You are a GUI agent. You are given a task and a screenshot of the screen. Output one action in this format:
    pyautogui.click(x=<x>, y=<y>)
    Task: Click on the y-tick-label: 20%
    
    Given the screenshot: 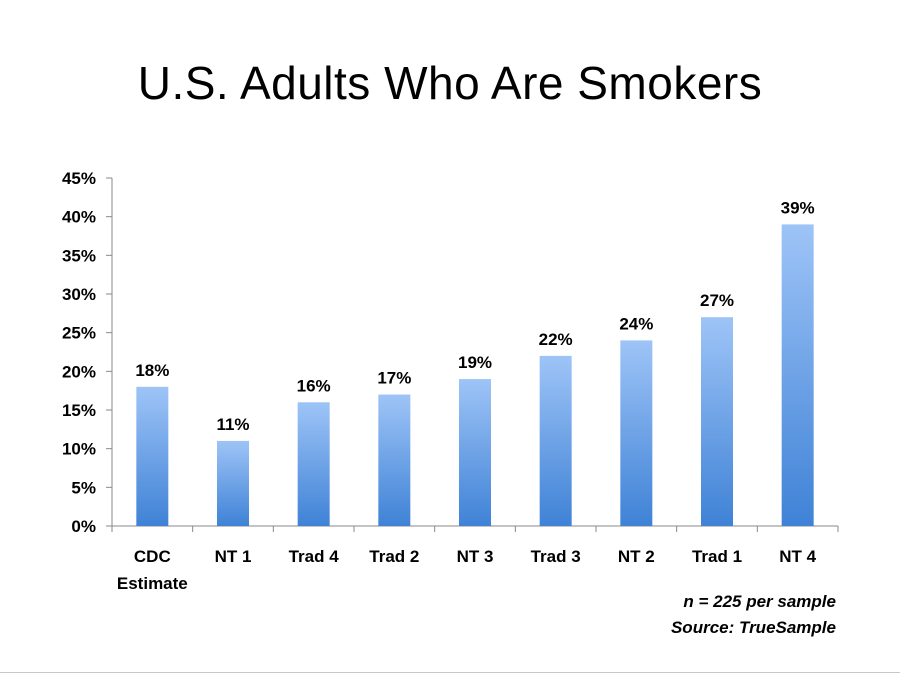 What is the action you would take?
    pyautogui.click(x=79, y=371)
    